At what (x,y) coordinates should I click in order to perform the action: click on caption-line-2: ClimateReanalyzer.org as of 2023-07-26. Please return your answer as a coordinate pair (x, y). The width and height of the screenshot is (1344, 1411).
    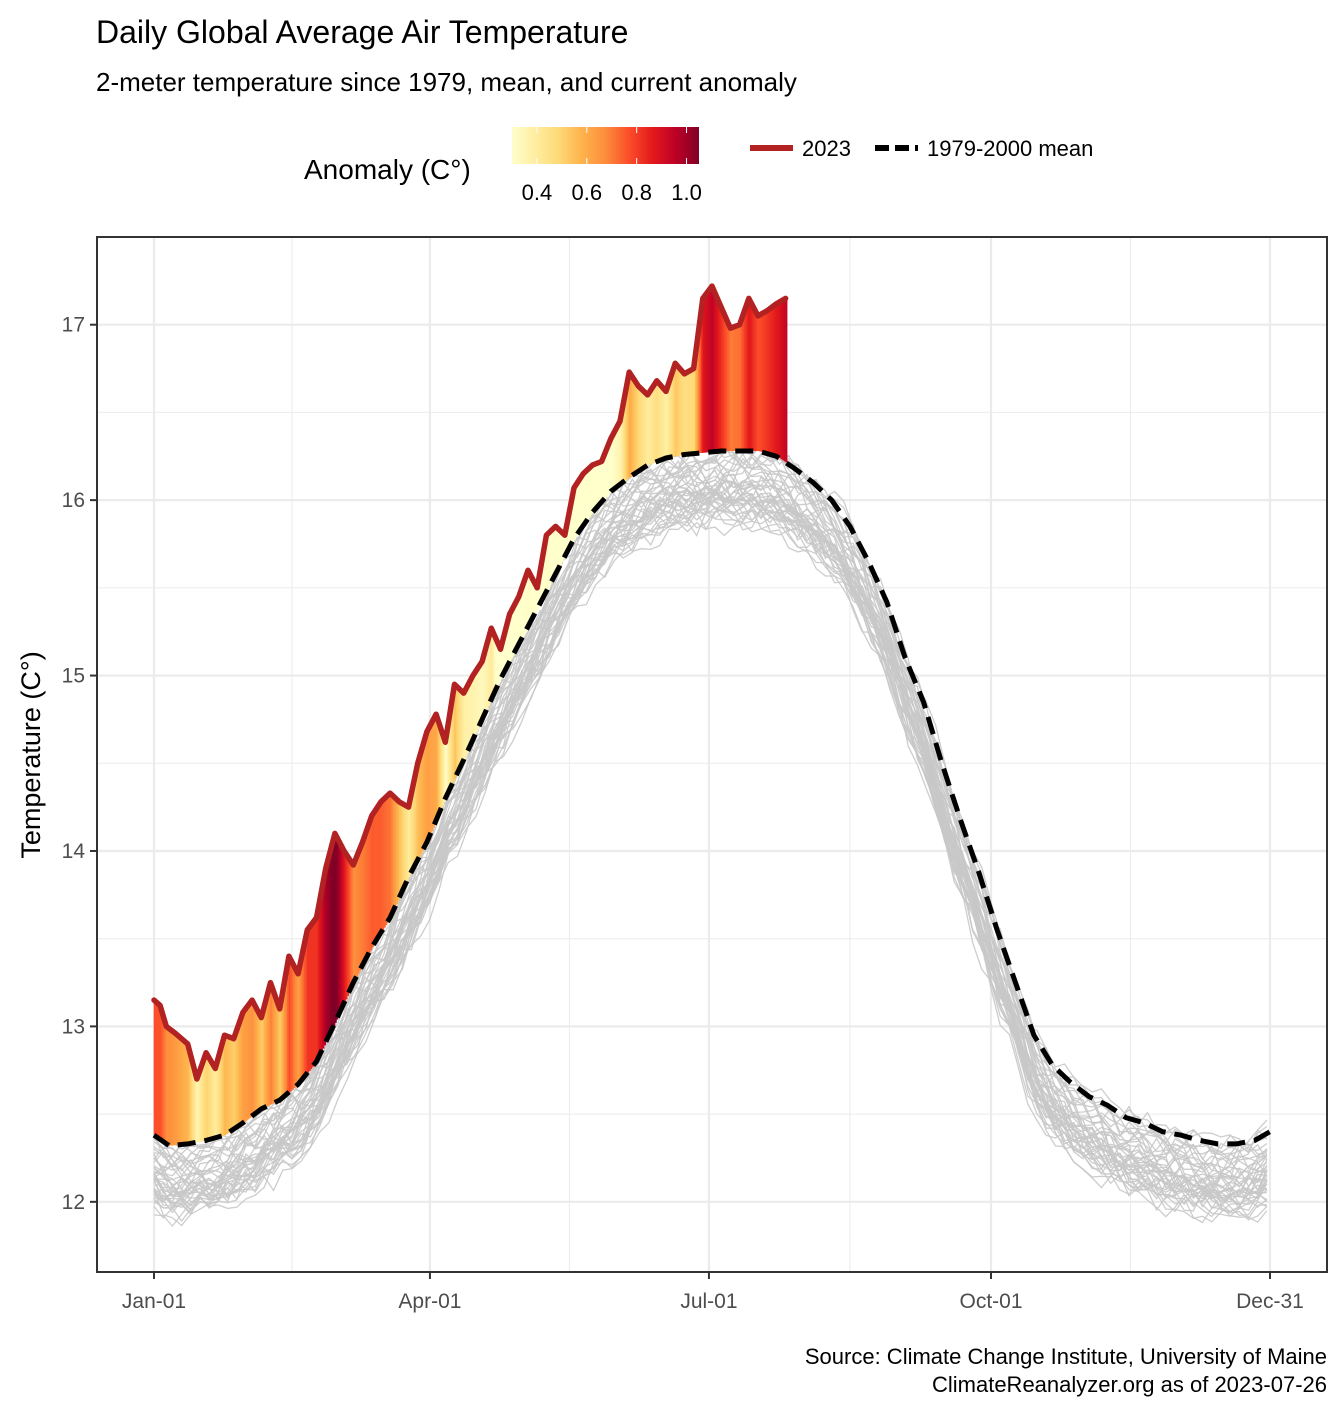
    Looking at the image, I should click on (1129, 1384).